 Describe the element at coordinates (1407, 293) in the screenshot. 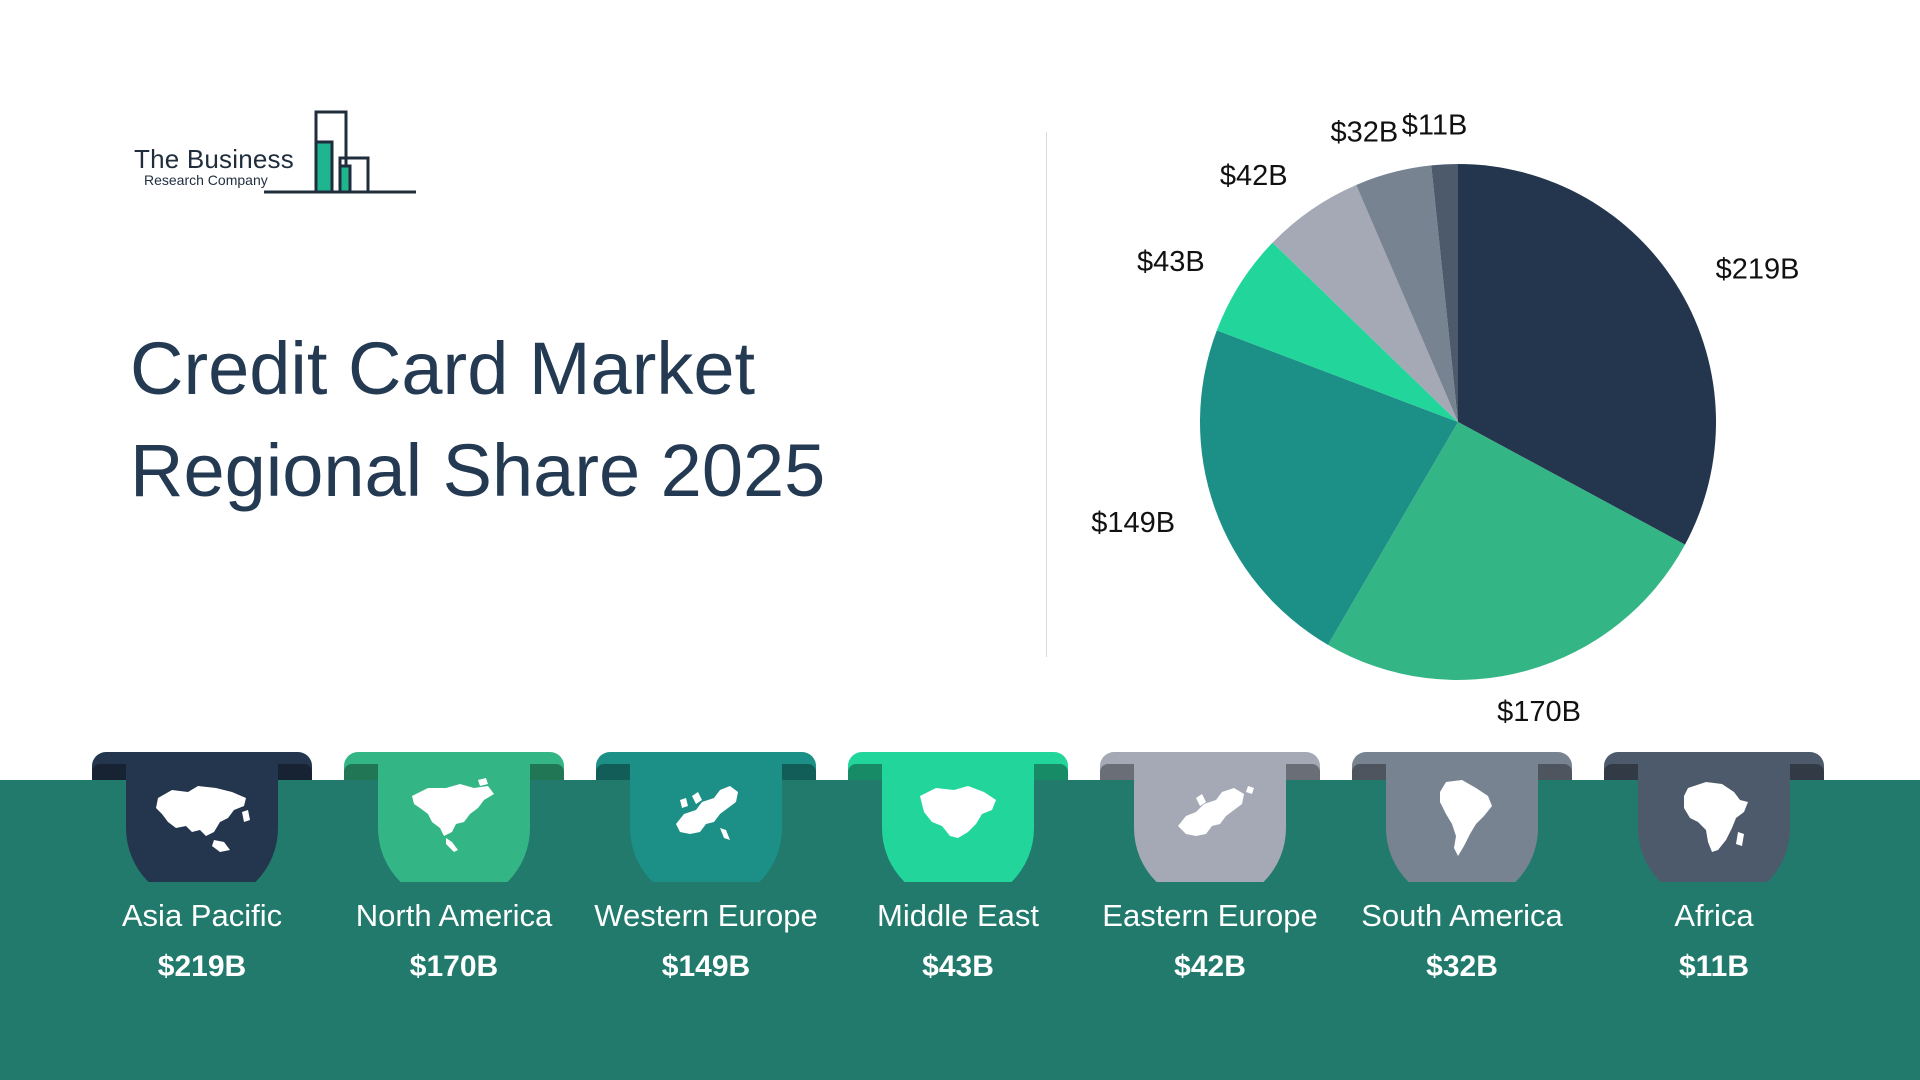

I see `pie-slice-south-america` at that location.